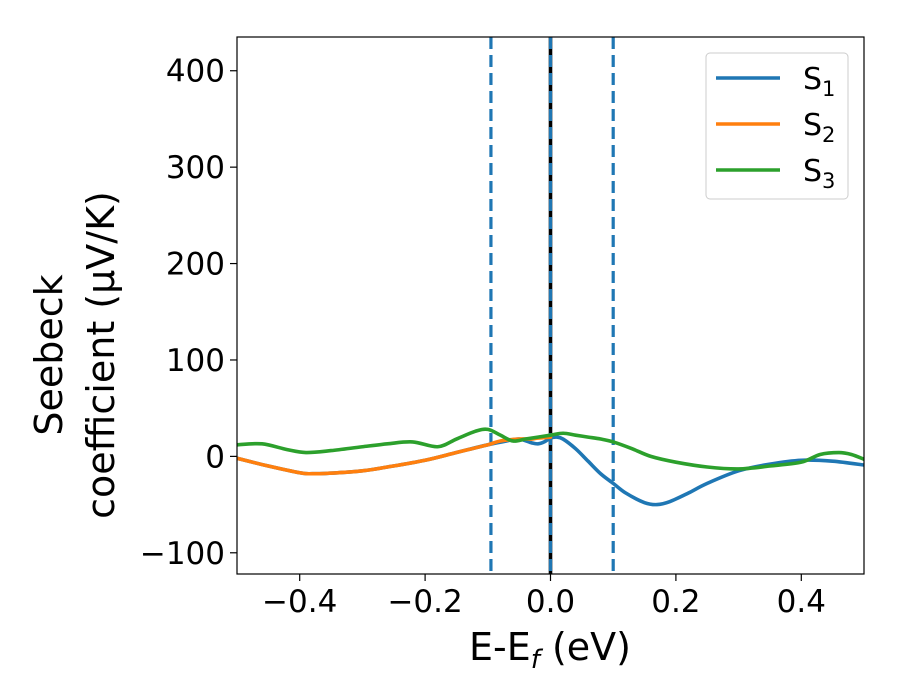 The width and height of the screenshot is (900, 700). What do you see at coordinates (550, 602) in the screenshot?
I see `x-tick-label: 0.0` at bounding box center [550, 602].